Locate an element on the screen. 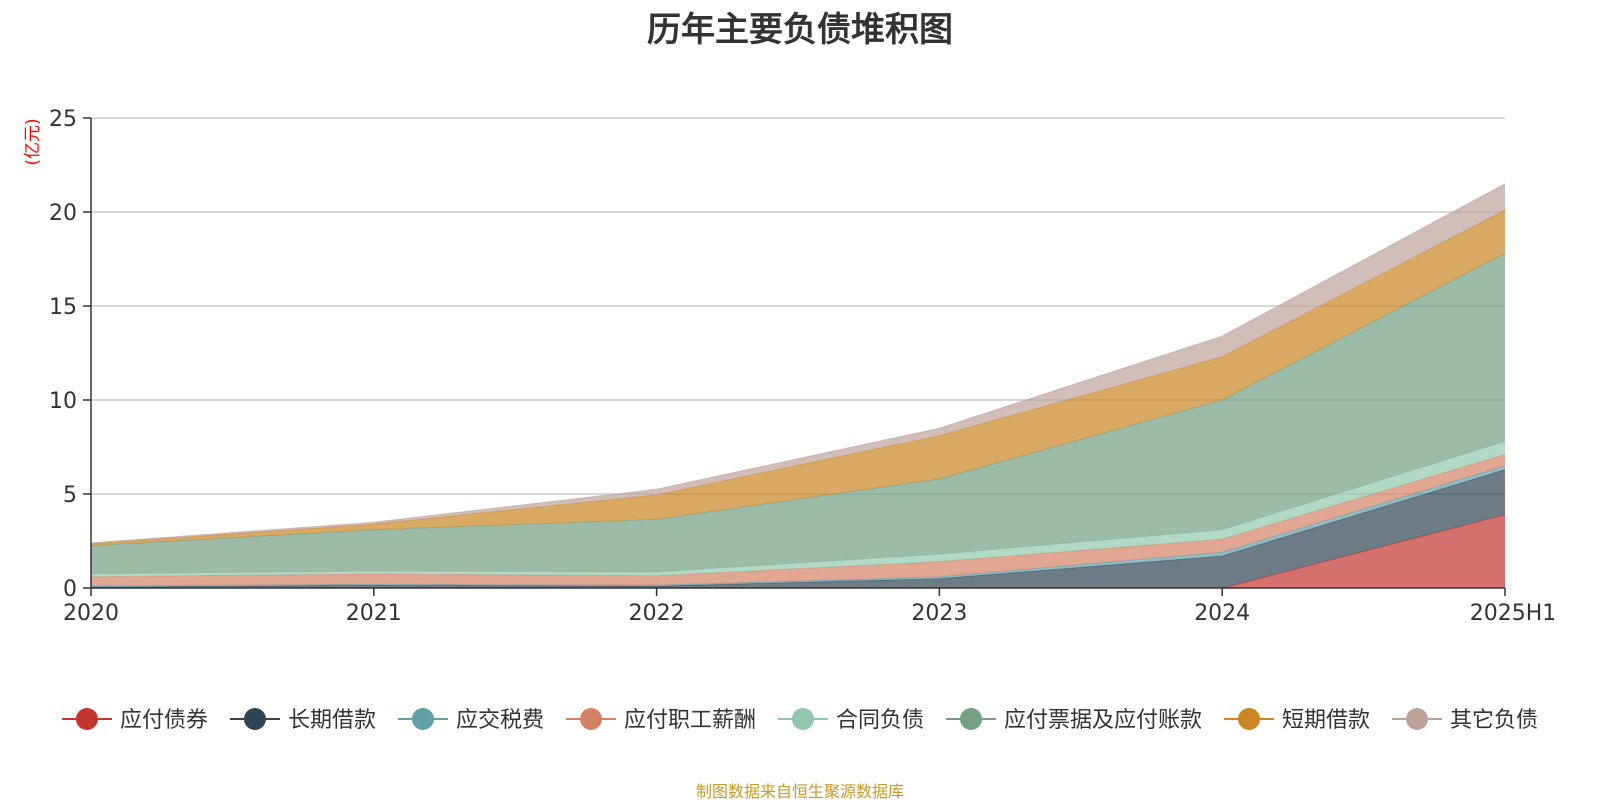 The width and height of the screenshot is (1600, 802). y-tick-label: 25 is located at coordinates (63, 119).